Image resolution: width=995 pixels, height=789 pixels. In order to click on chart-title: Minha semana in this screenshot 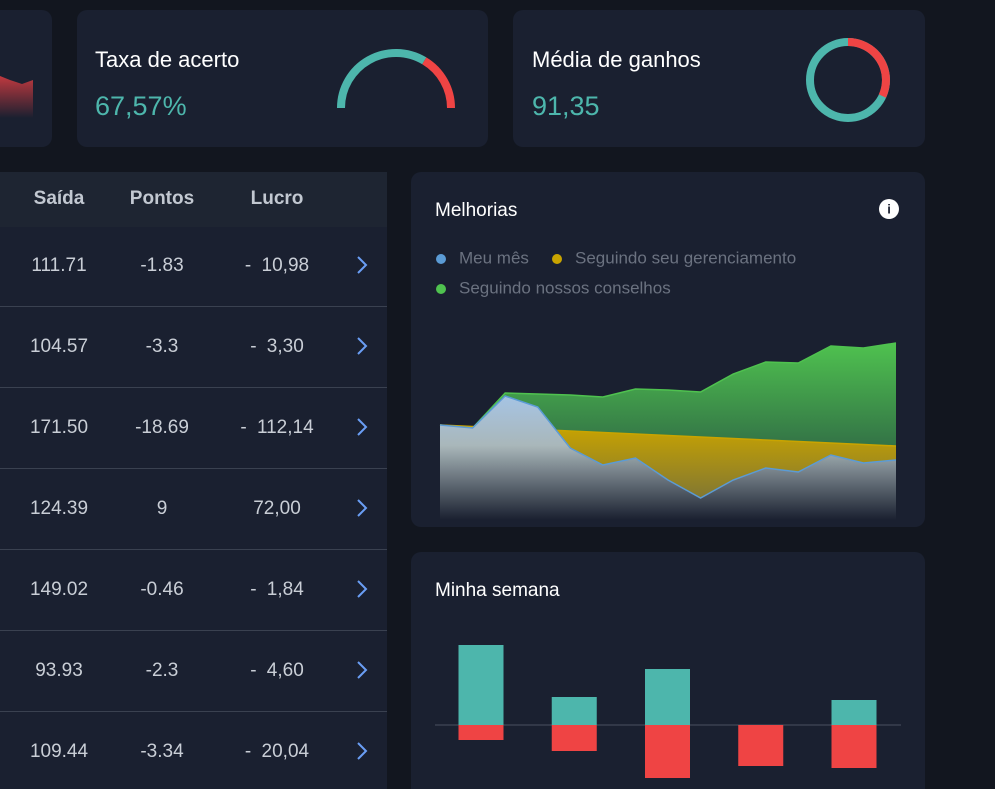, I will do `click(497, 590)`.